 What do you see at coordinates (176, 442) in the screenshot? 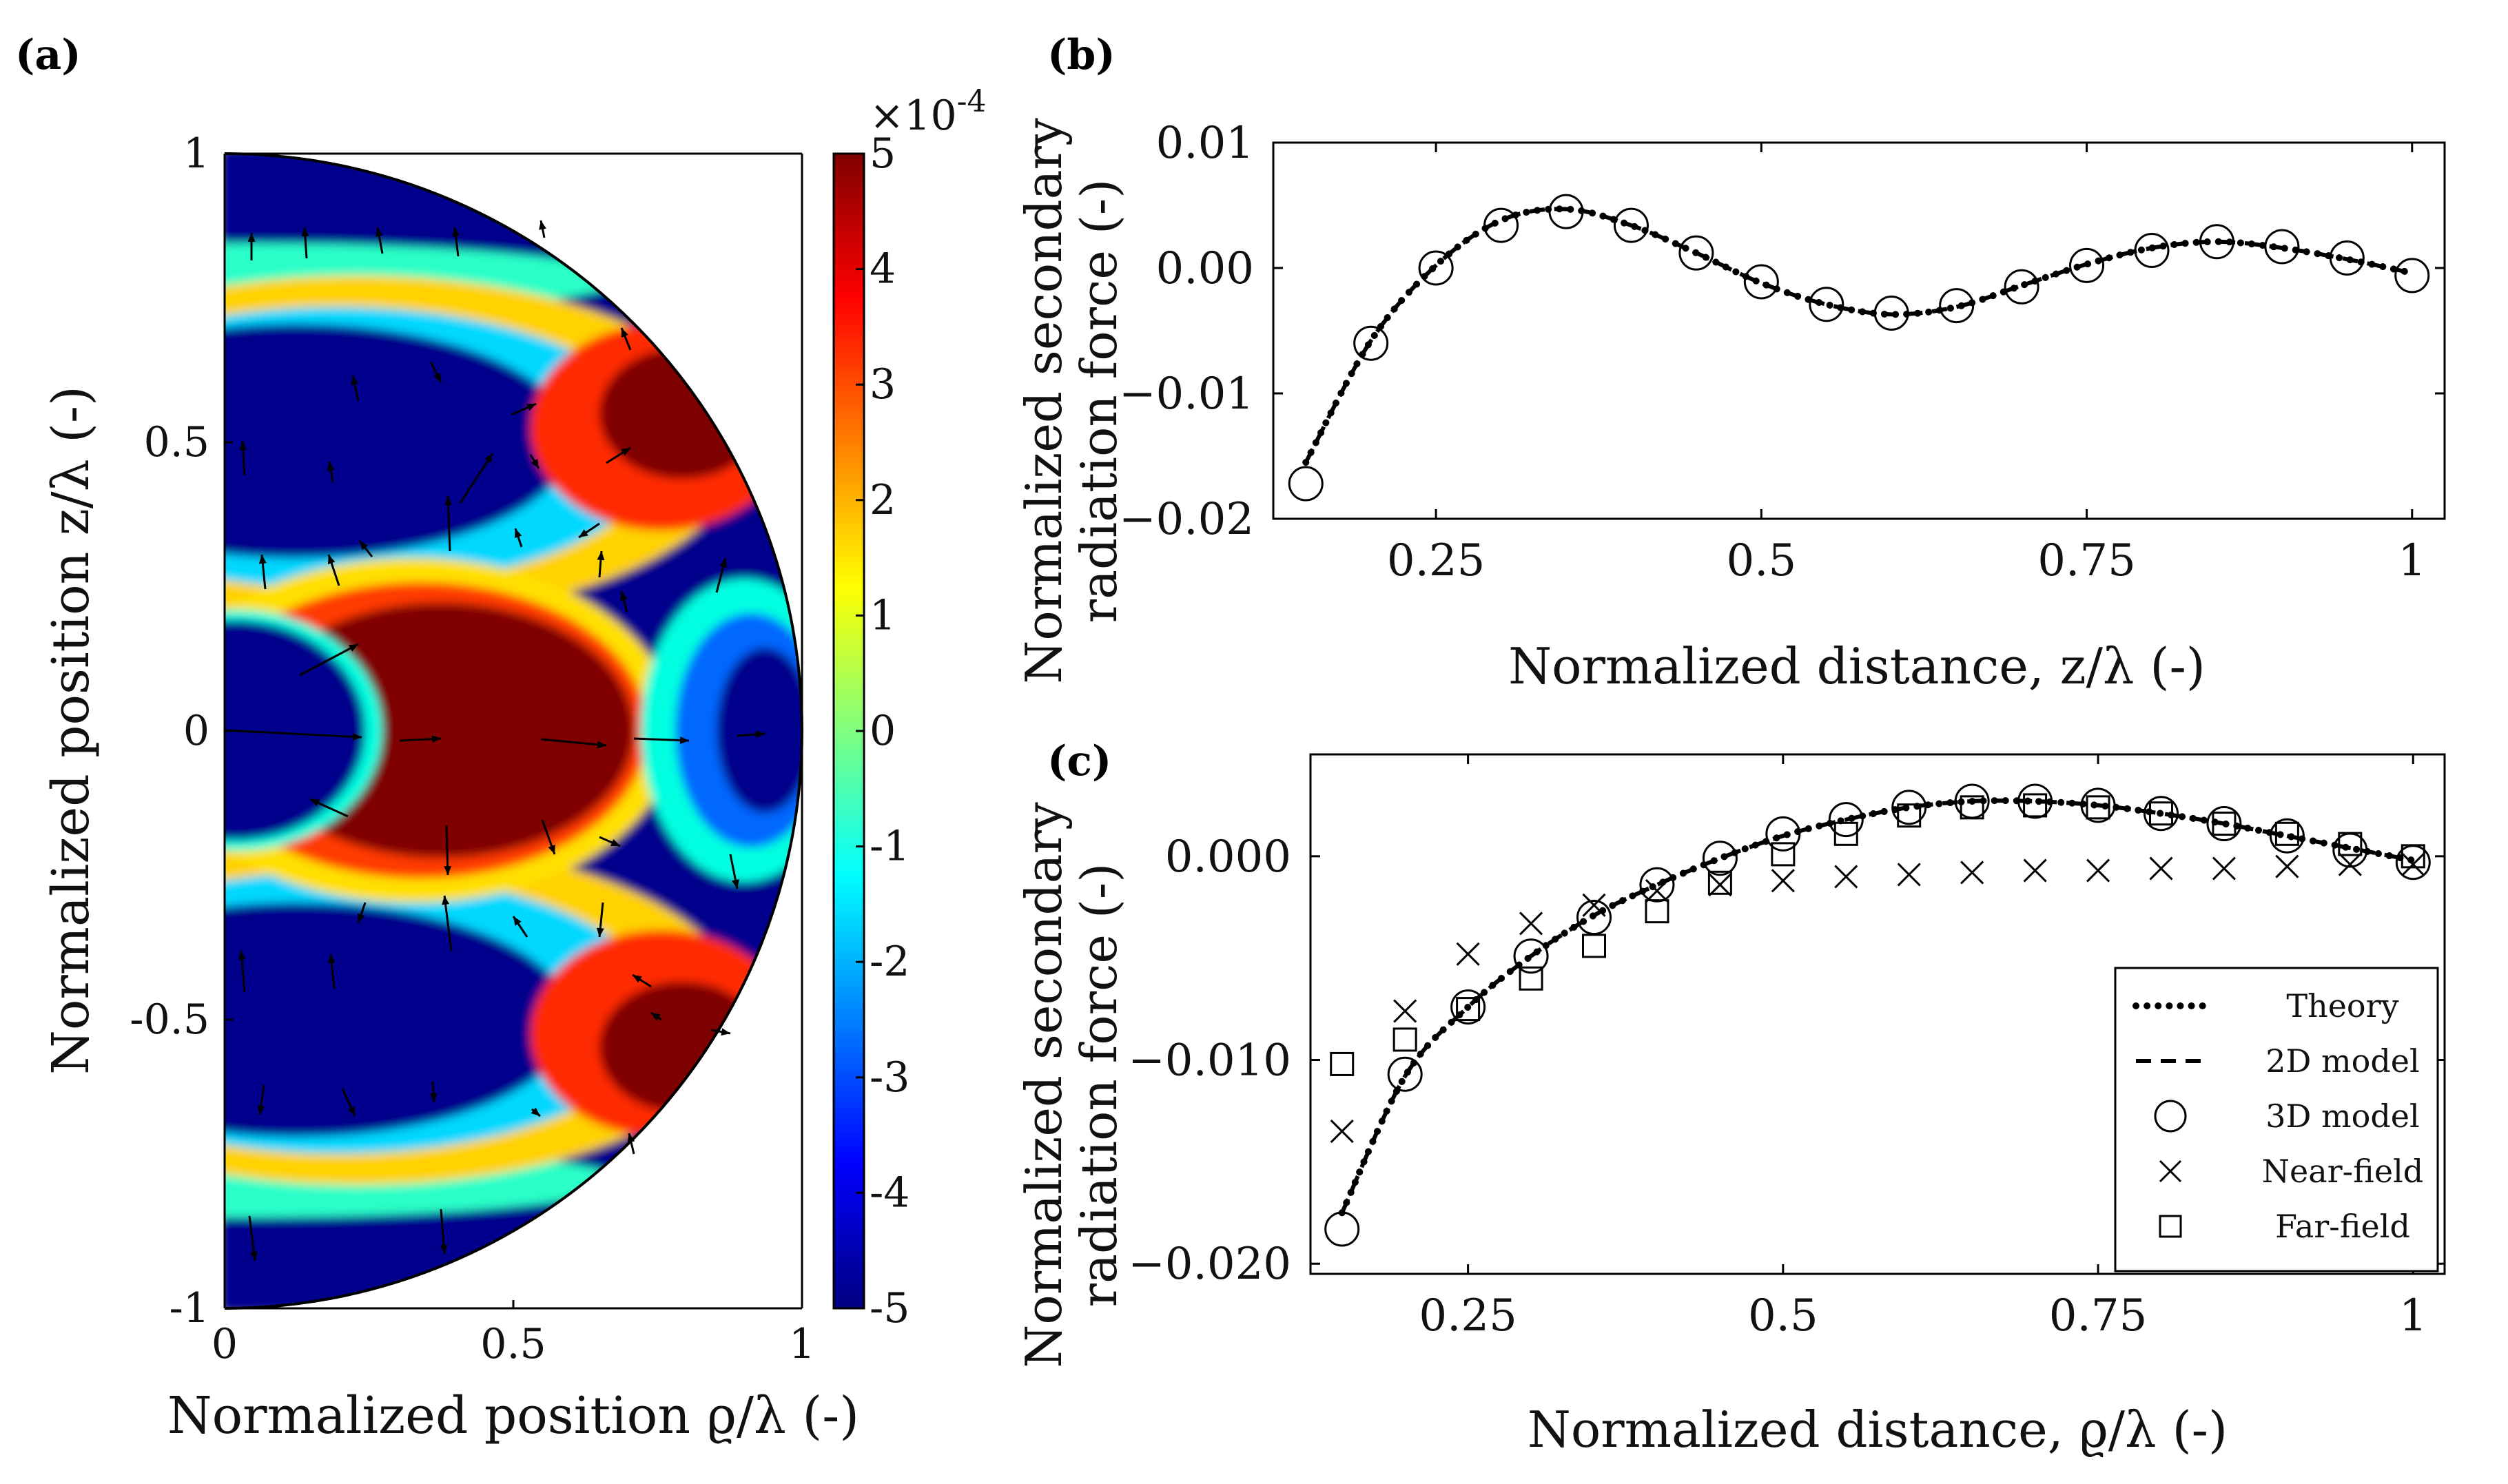
I see `panel-a-ytick-label: 0.5` at bounding box center [176, 442].